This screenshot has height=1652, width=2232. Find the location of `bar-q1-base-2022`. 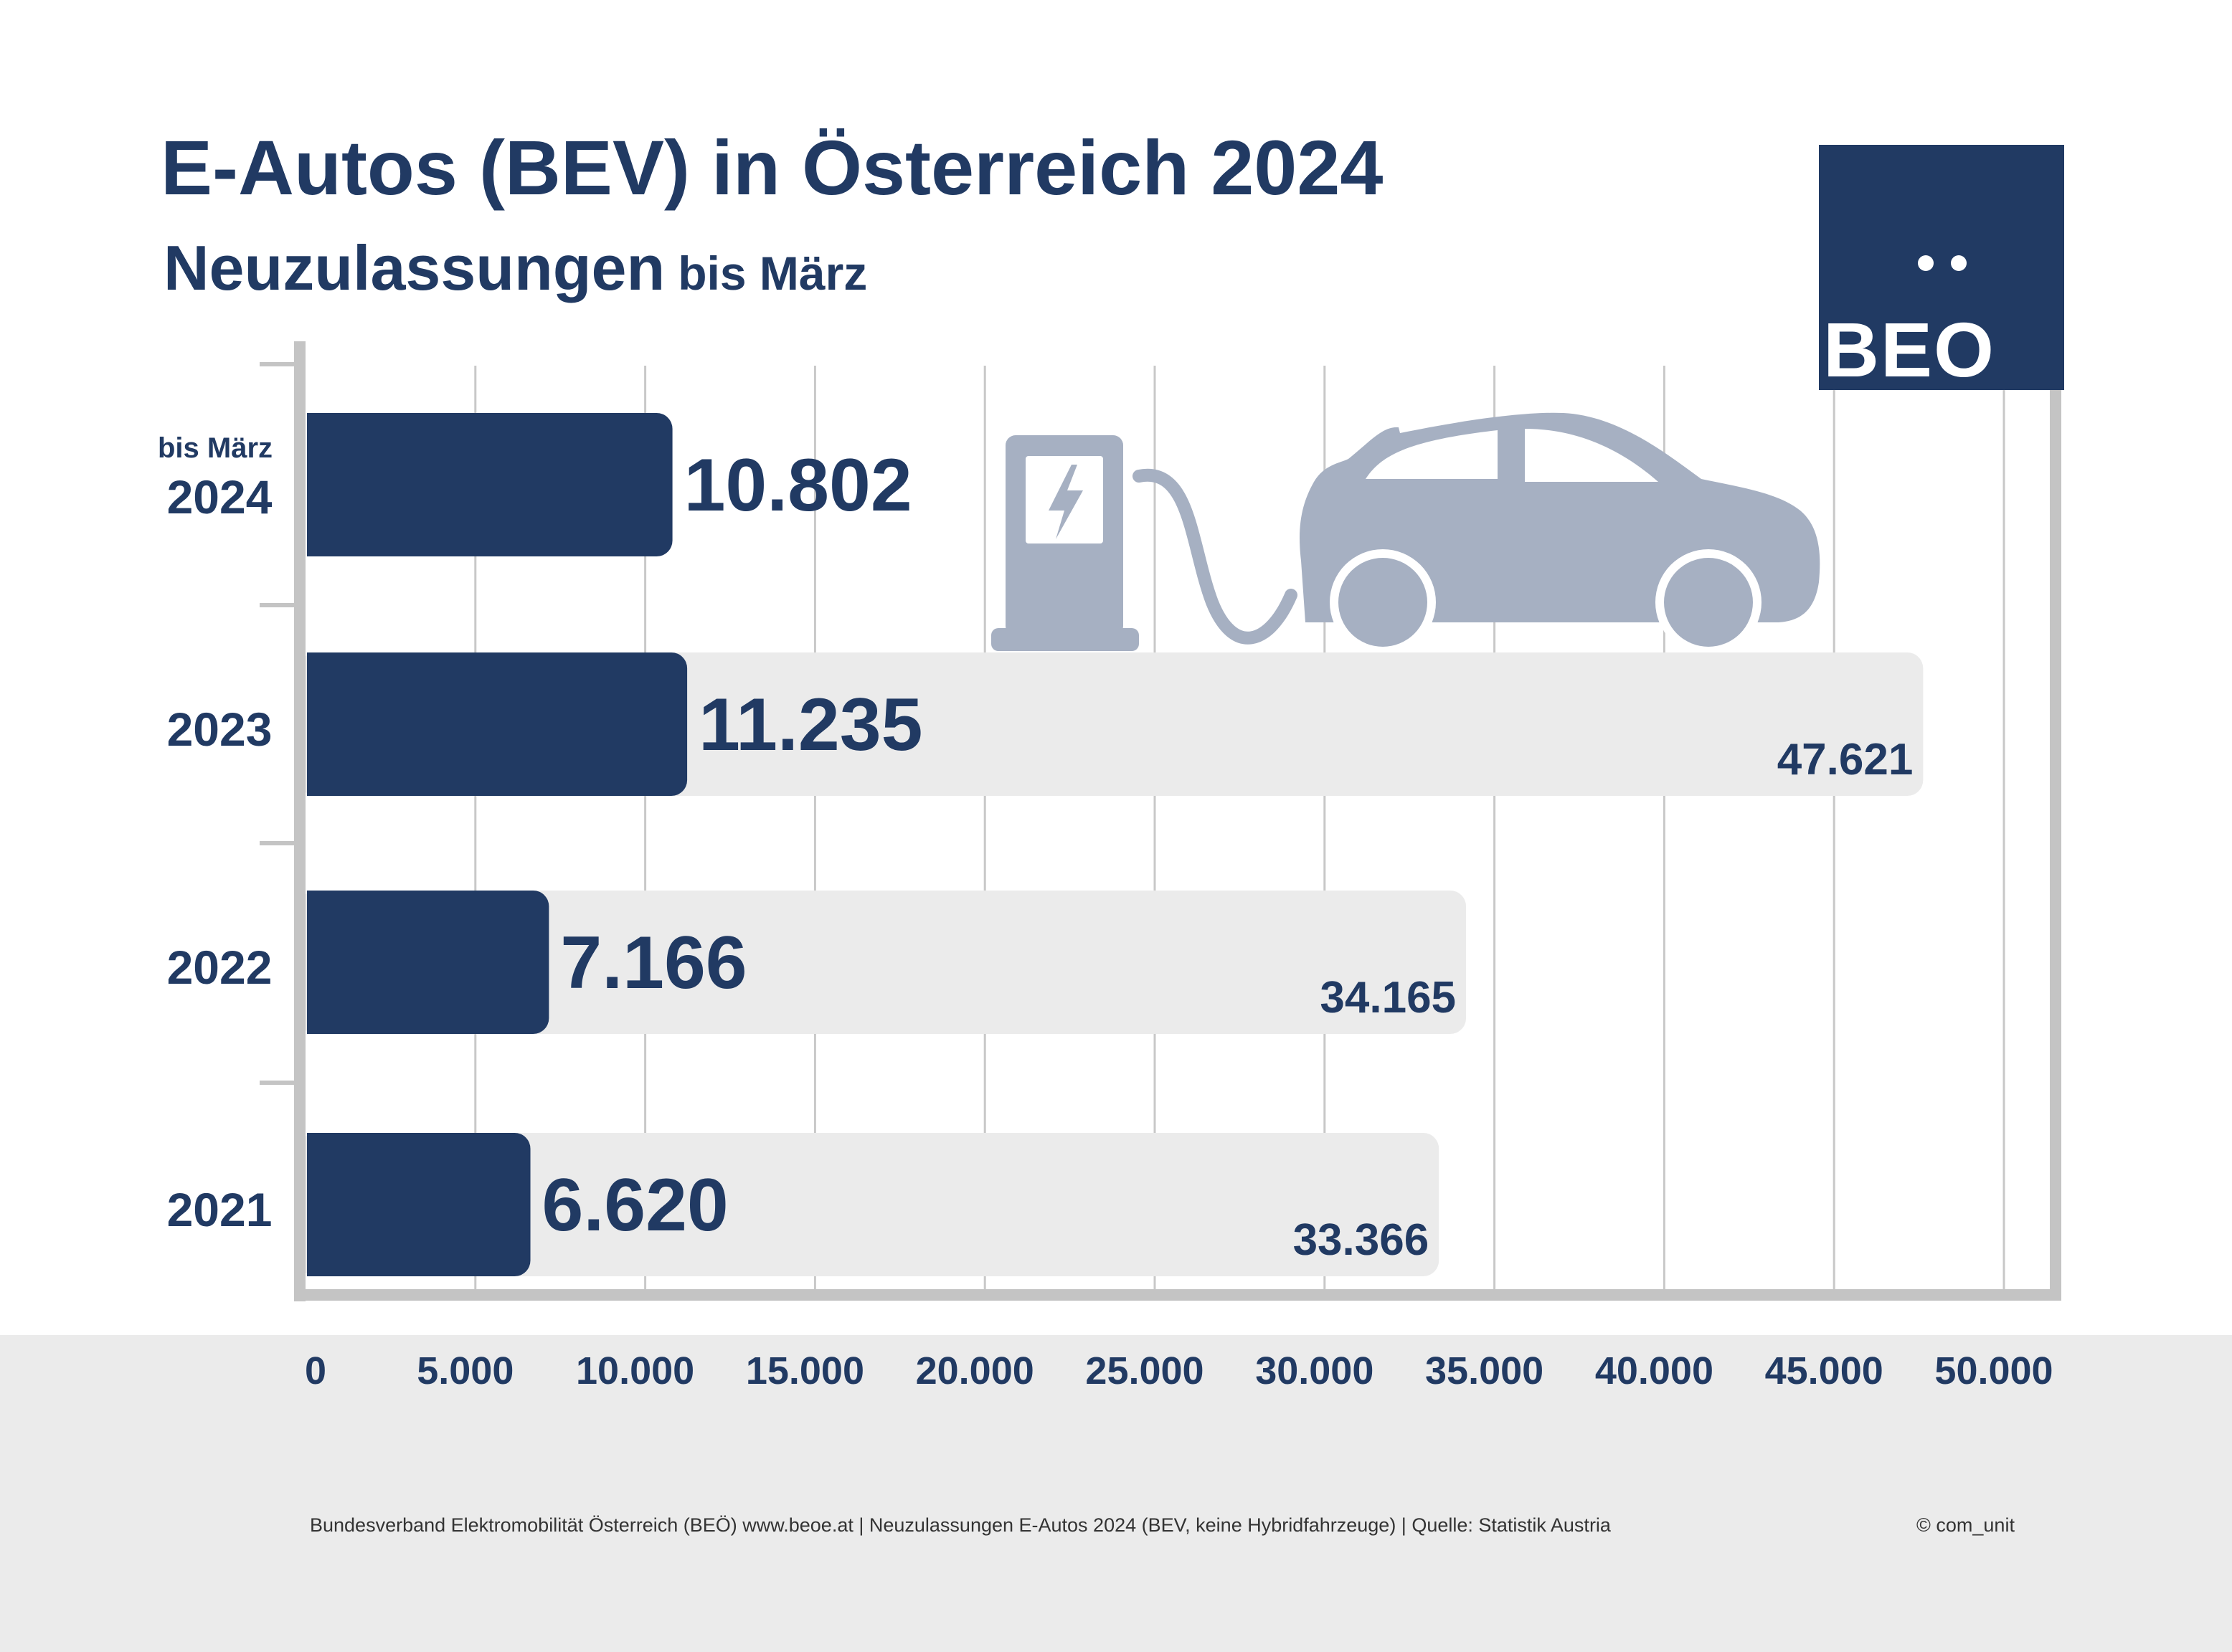

bar-q1-base-2022 is located at coordinates (321, 962).